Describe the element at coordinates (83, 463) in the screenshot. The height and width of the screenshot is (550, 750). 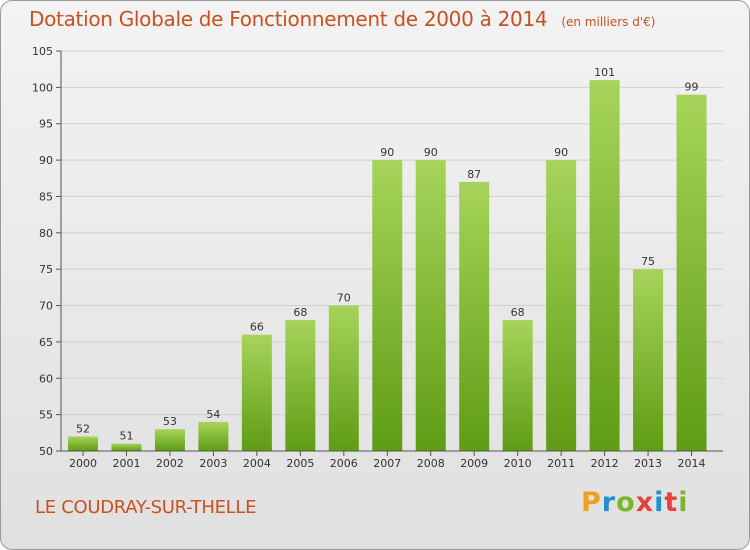
I see `x-tick-label-2000: 2000` at that location.